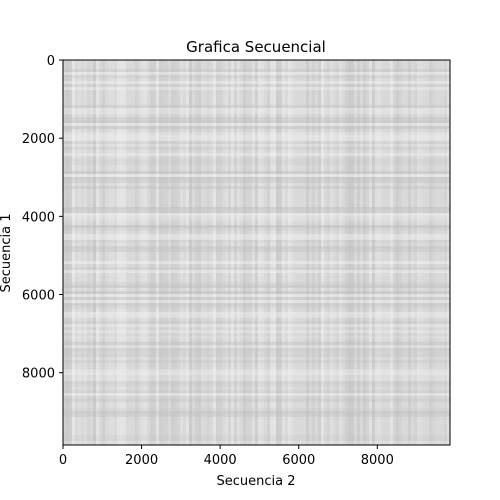 The image size is (500, 500). What do you see at coordinates (38, 139) in the screenshot?
I see `y-tick-label: 2000` at bounding box center [38, 139].